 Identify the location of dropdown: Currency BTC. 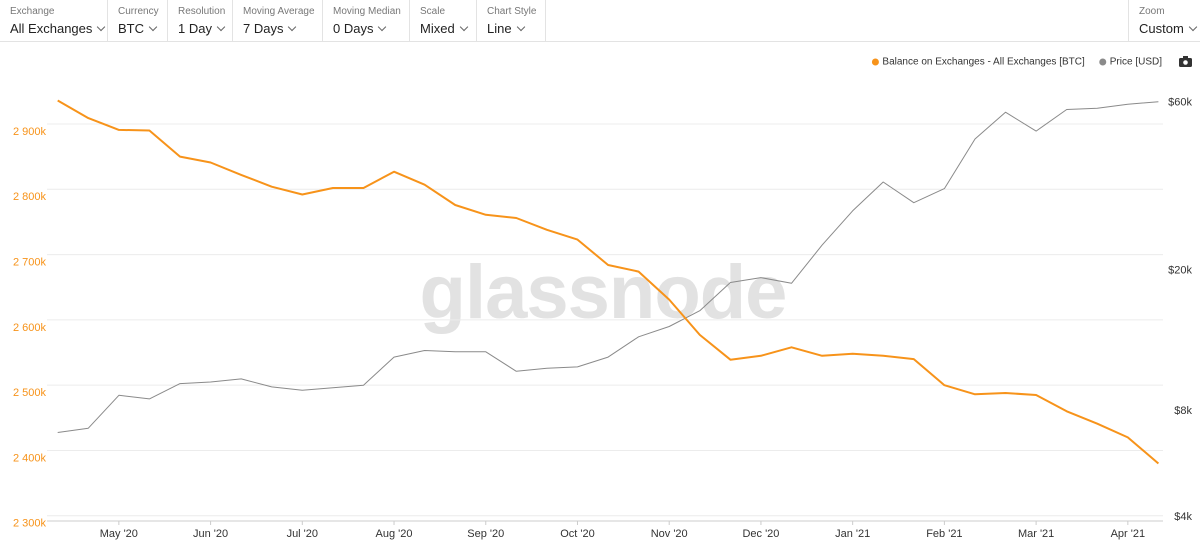
(138, 21).